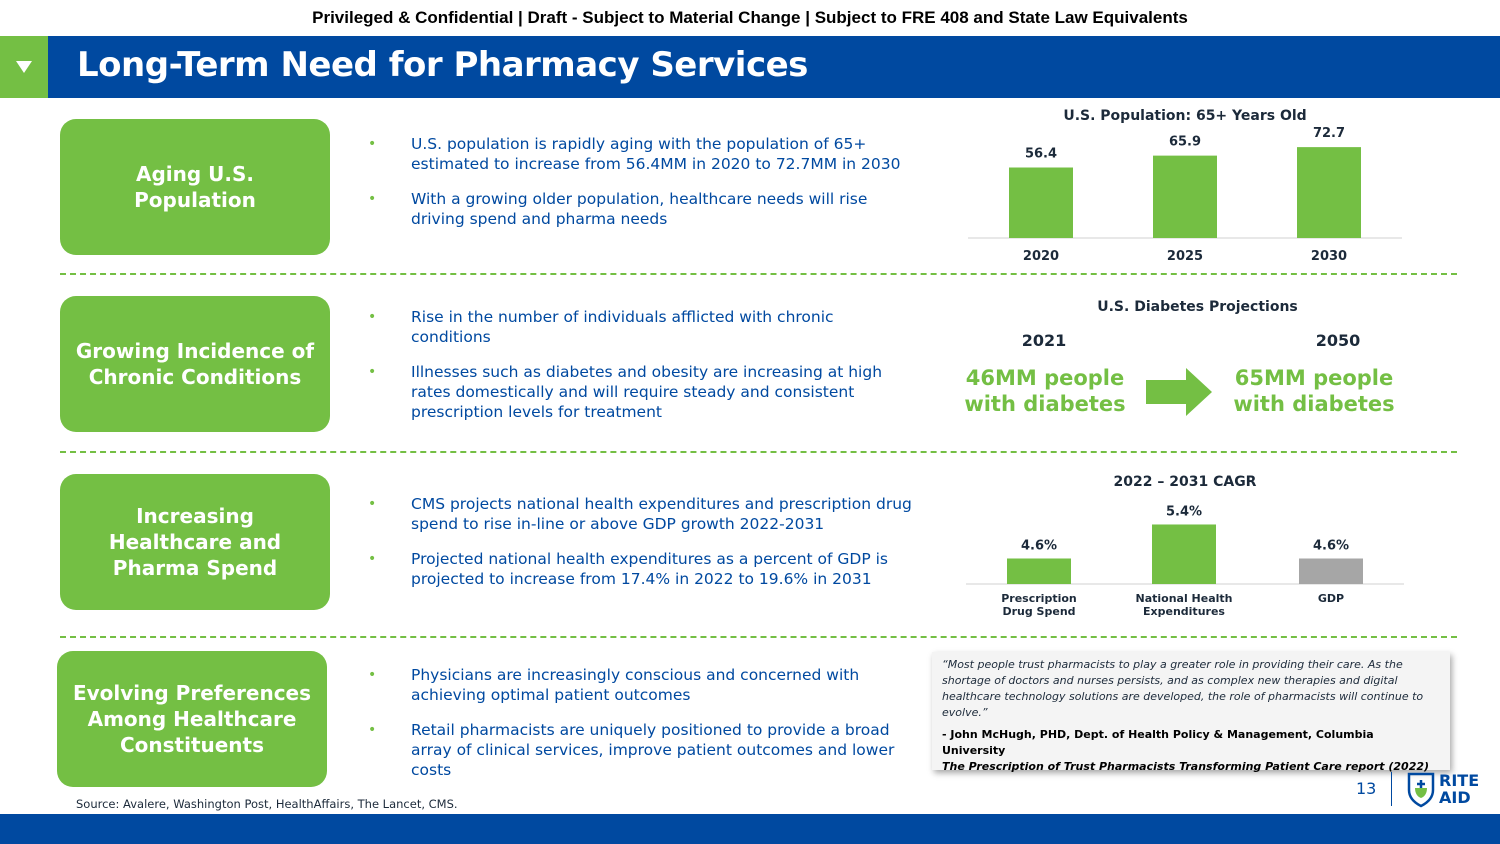 Image resolution: width=1500 pixels, height=844 pixels. I want to click on tick-label: Prescription, so click(1039, 598).